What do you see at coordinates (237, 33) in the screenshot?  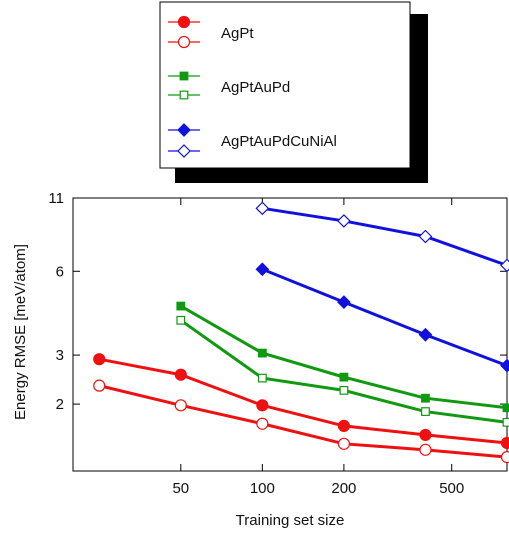 I see `legend-label: AgPt` at bounding box center [237, 33].